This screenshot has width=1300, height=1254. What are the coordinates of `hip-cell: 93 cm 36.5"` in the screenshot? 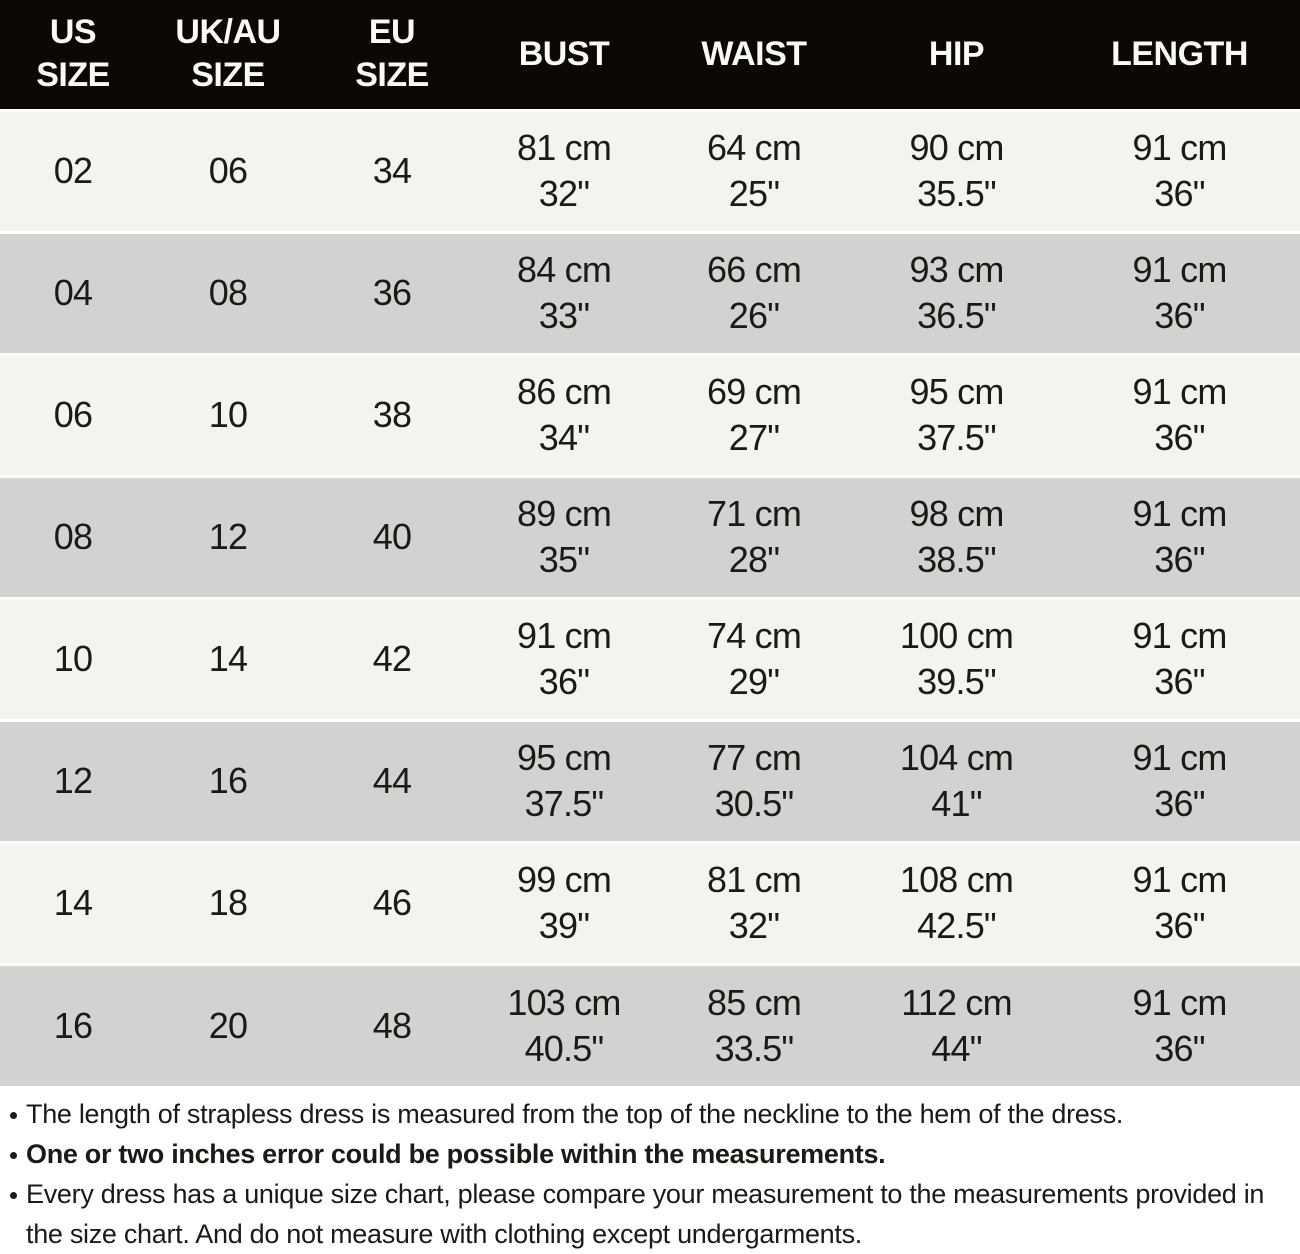 It's located at (956, 293).